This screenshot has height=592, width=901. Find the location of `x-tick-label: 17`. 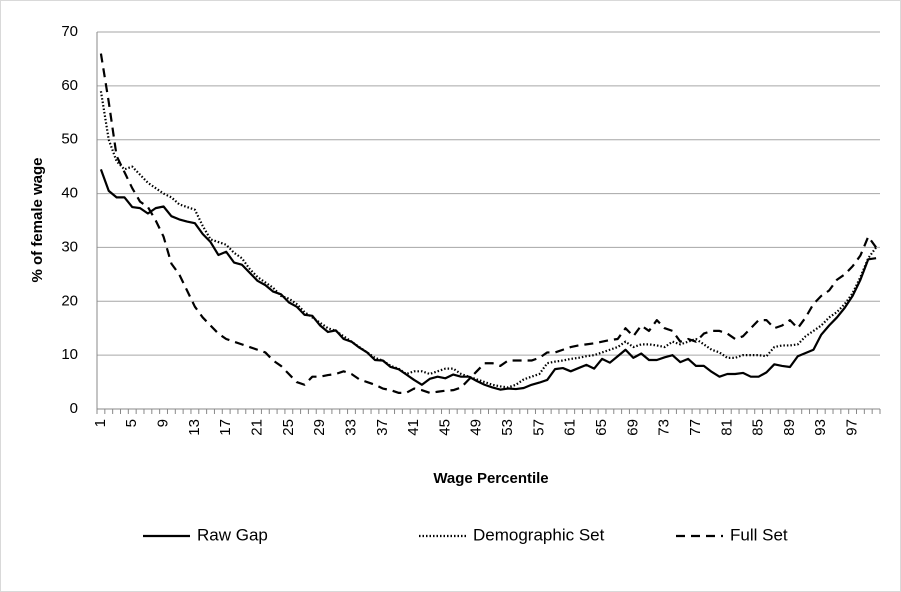

x-tick-label: 17 is located at coordinates (225, 427).